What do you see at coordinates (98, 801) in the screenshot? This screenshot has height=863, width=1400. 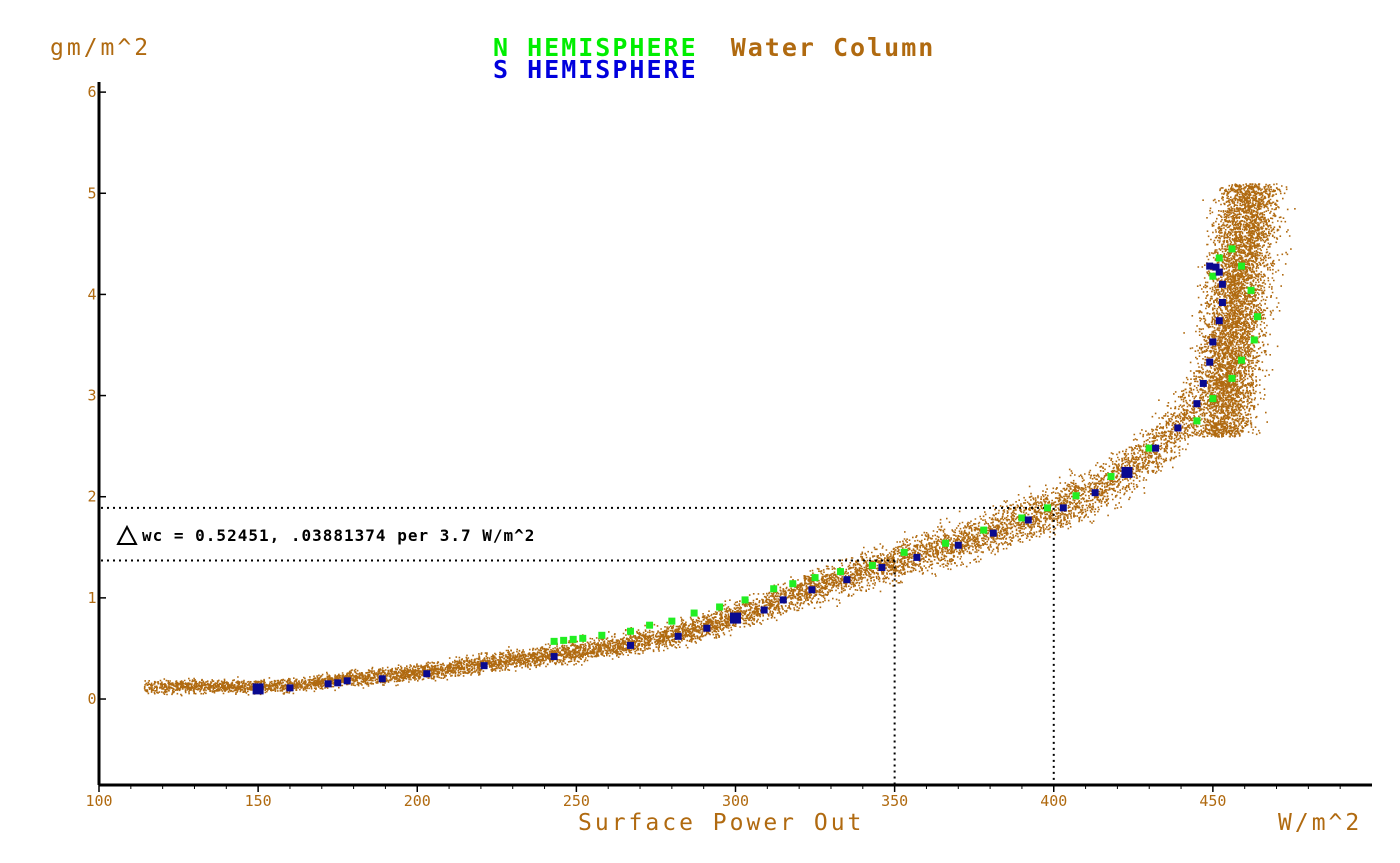 I see `x-tick-label: 100` at bounding box center [98, 801].